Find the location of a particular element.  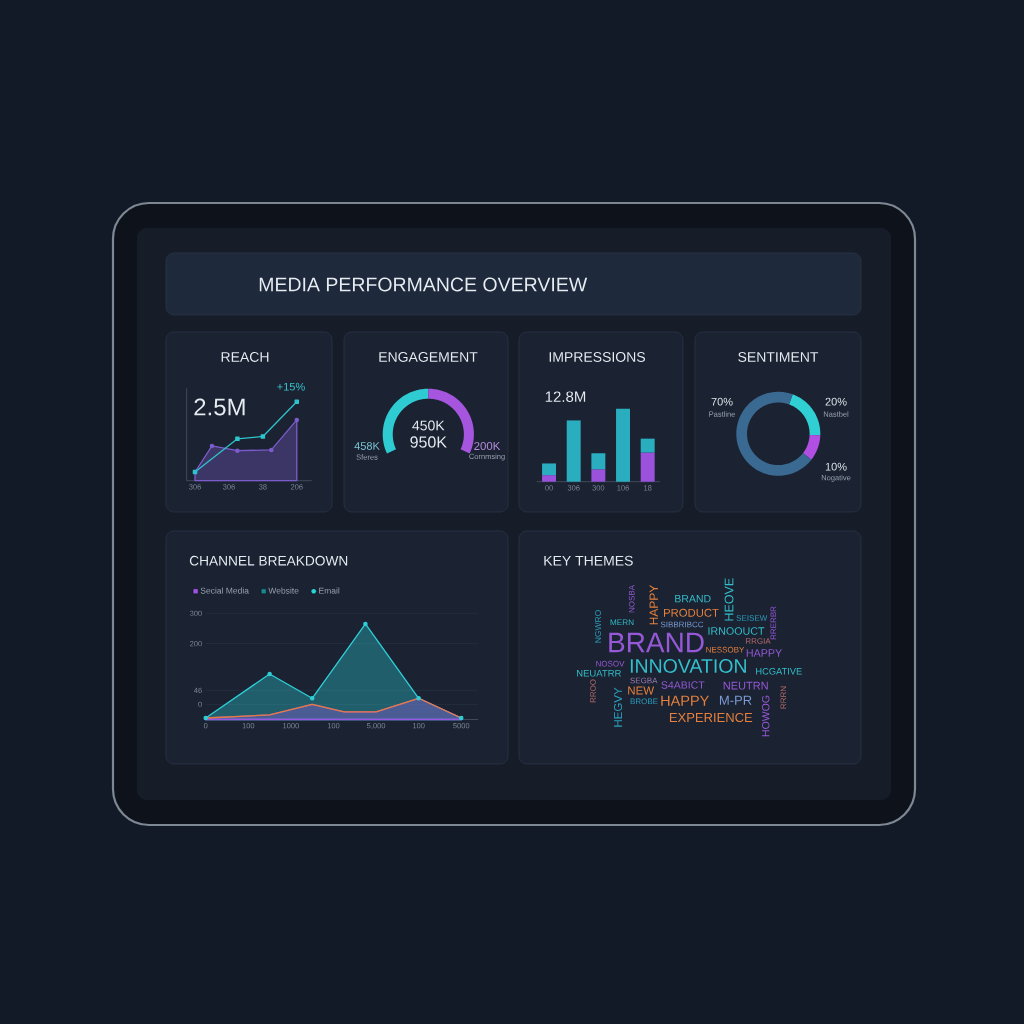

text: HEGVY is located at coordinates (618, 707).